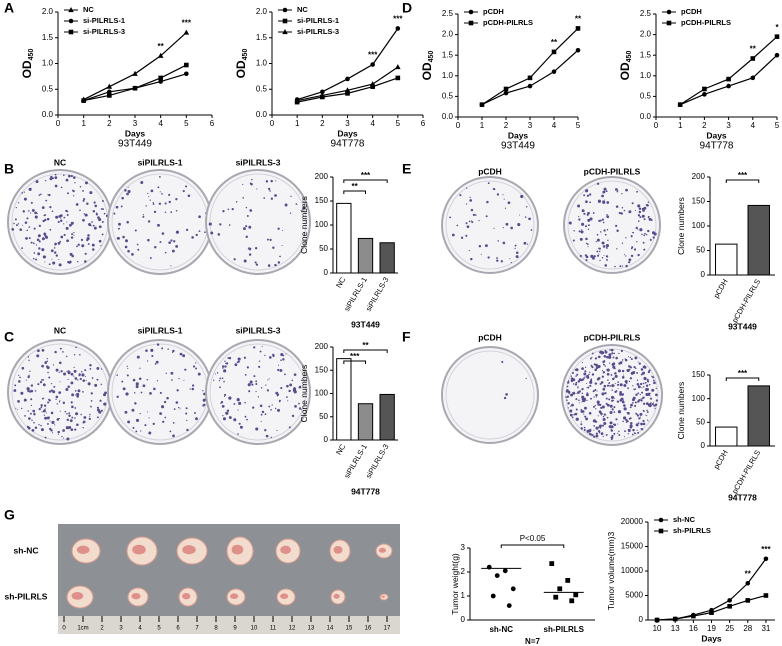 This screenshot has height=646, width=782. I want to click on subtitle: 94T778, so click(348, 144).